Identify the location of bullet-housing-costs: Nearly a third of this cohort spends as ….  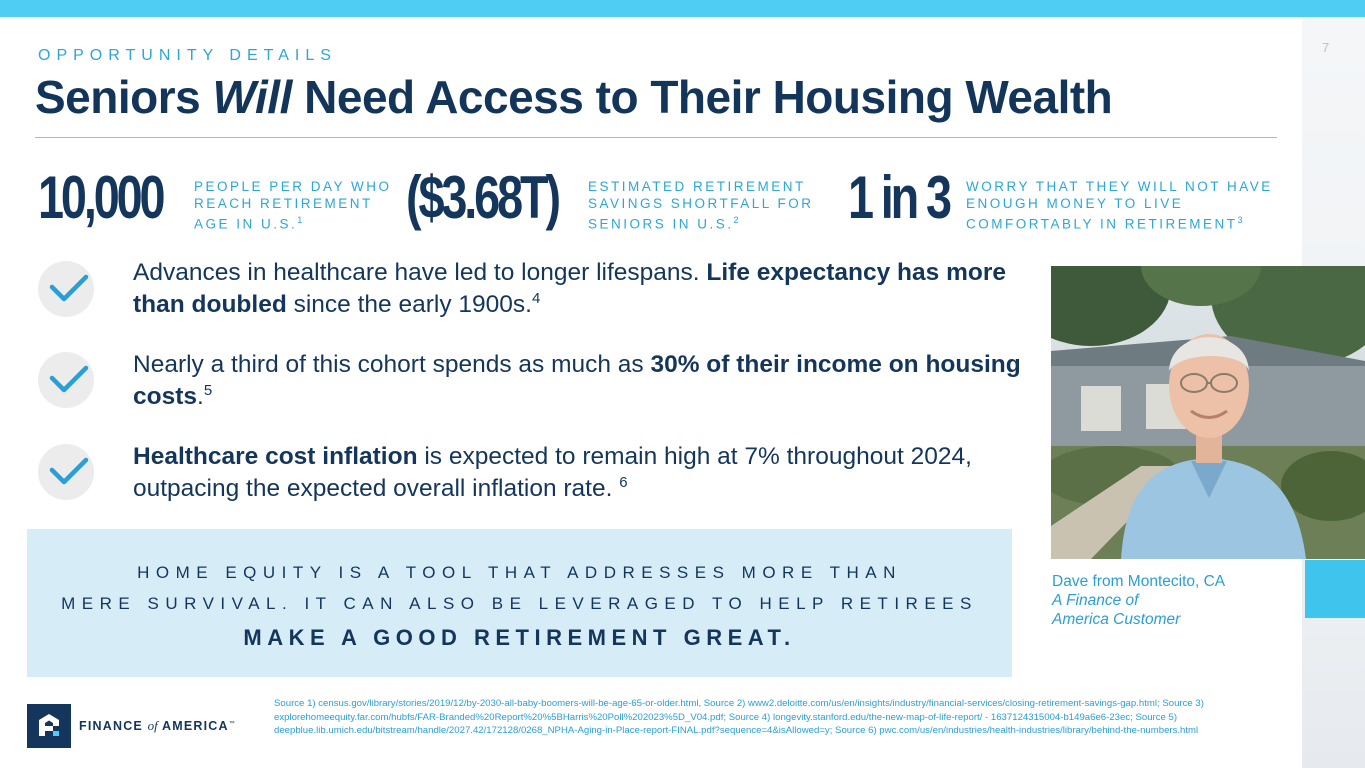
(577, 380).